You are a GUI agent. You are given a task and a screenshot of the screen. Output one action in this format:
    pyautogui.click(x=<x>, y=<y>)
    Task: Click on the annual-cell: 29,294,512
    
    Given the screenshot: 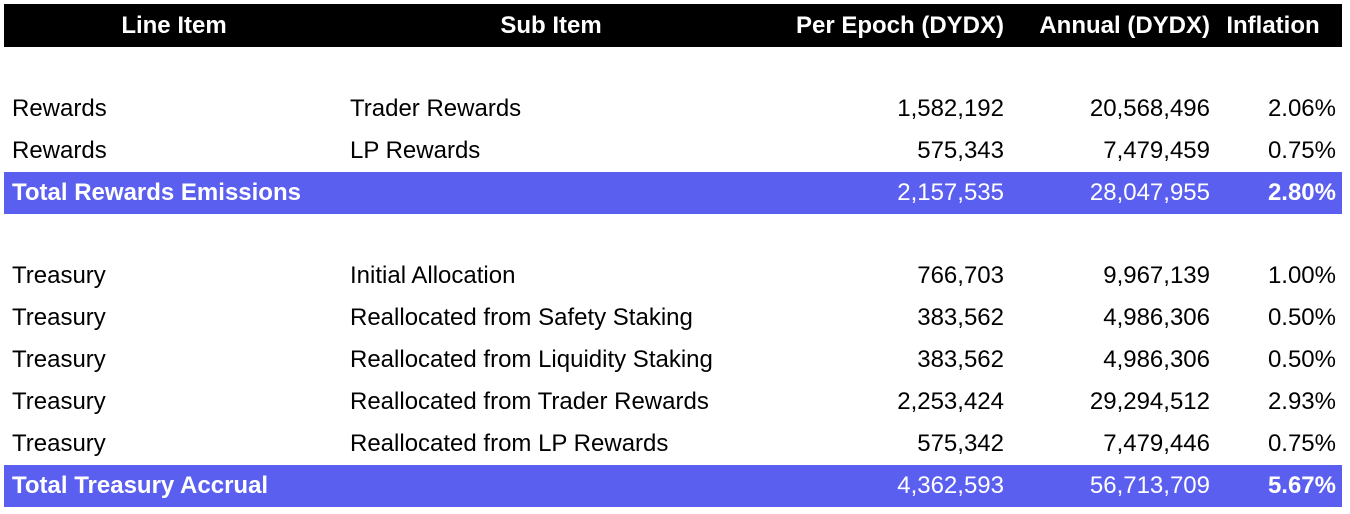 What is the action you would take?
    pyautogui.click(x=1149, y=401)
    